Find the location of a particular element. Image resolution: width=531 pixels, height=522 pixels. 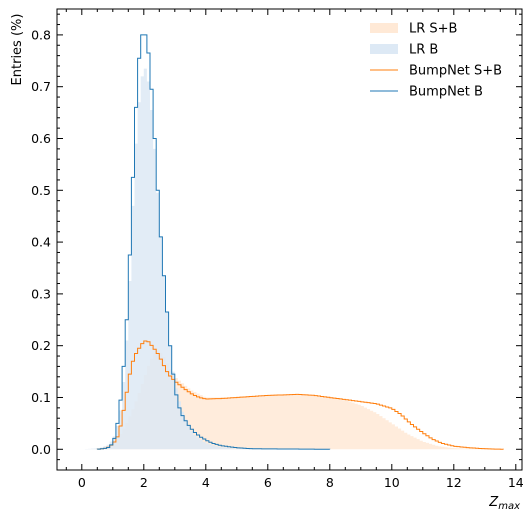

legend-label-lr-s-b: LR S+B is located at coordinates (433, 29).